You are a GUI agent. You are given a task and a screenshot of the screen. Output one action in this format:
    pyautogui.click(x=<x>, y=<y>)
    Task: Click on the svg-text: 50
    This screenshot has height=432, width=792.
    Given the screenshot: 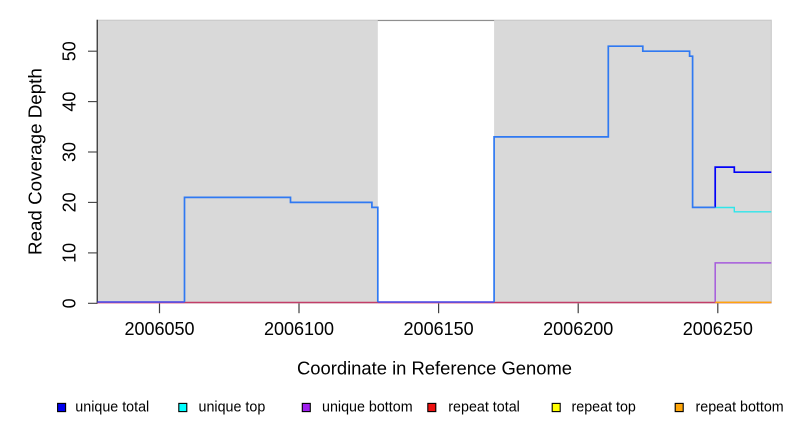 What is the action you would take?
    pyautogui.click(x=70, y=51)
    